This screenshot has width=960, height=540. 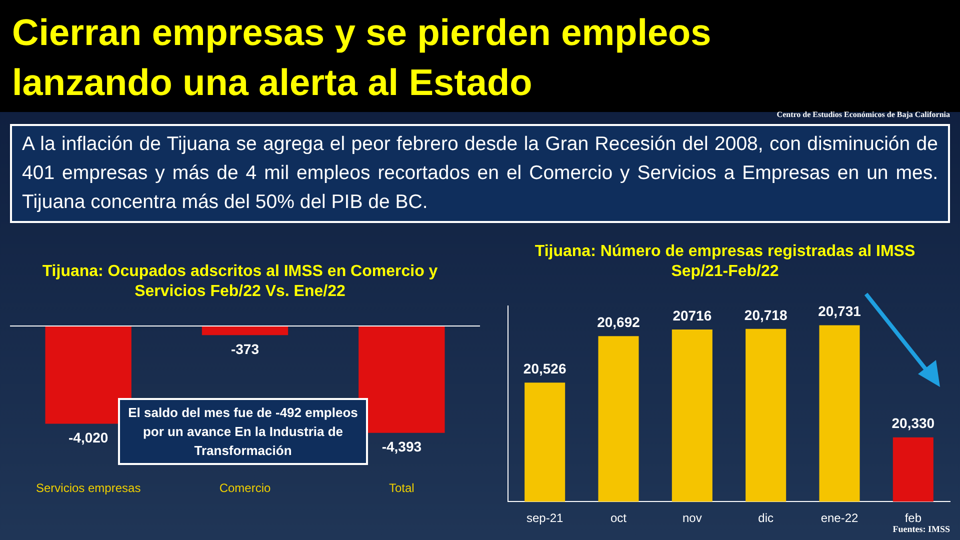 What do you see at coordinates (766, 314) in the screenshot?
I see `data-label: 20,718` at bounding box center [766, 314].